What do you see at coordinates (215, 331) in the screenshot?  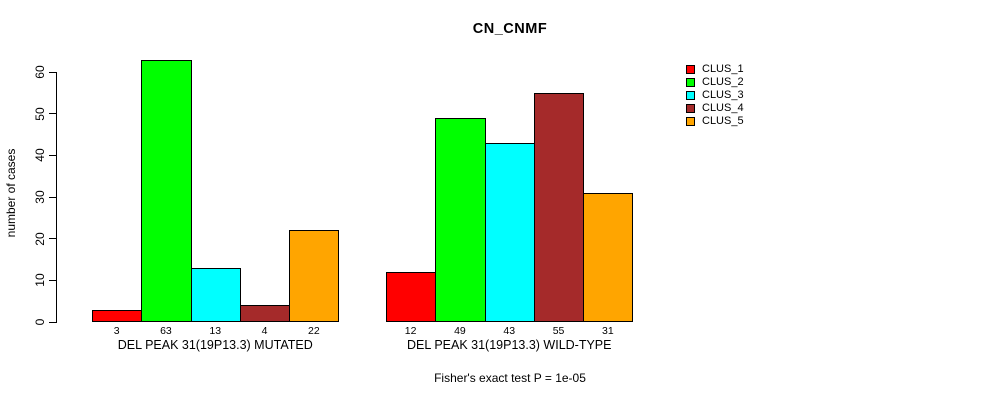 I see `bar-value-label: 13` at bounding box center [215, 331].